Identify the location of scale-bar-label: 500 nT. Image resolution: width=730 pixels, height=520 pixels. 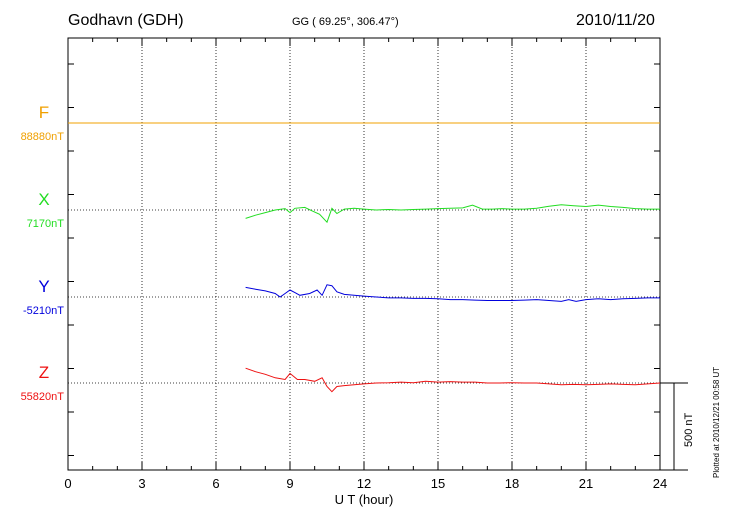
(689, 429).